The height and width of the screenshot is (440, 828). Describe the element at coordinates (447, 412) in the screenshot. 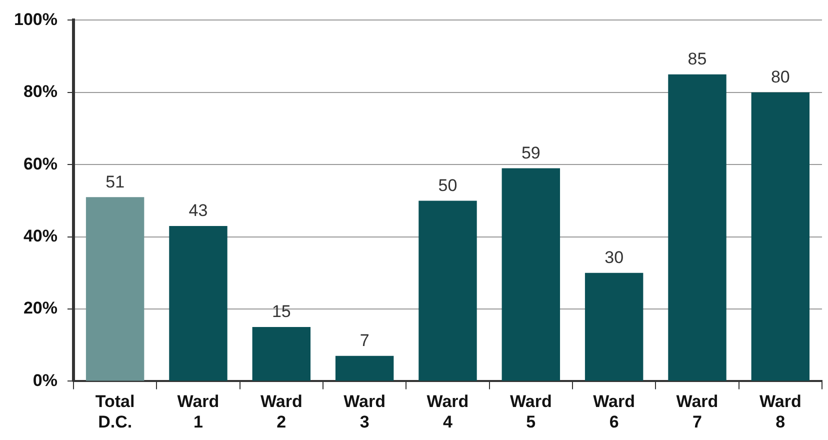

I see `x-tick-label: Ward 4` at that location.